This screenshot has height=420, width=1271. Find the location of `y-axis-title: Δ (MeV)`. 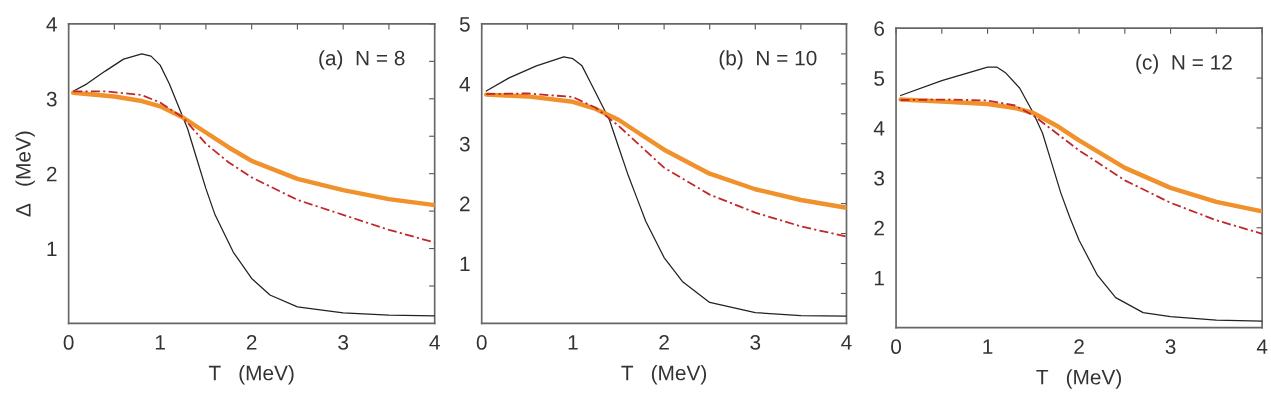

y-axis-title: Δ (MeV) is located at coordinates (25, 174).